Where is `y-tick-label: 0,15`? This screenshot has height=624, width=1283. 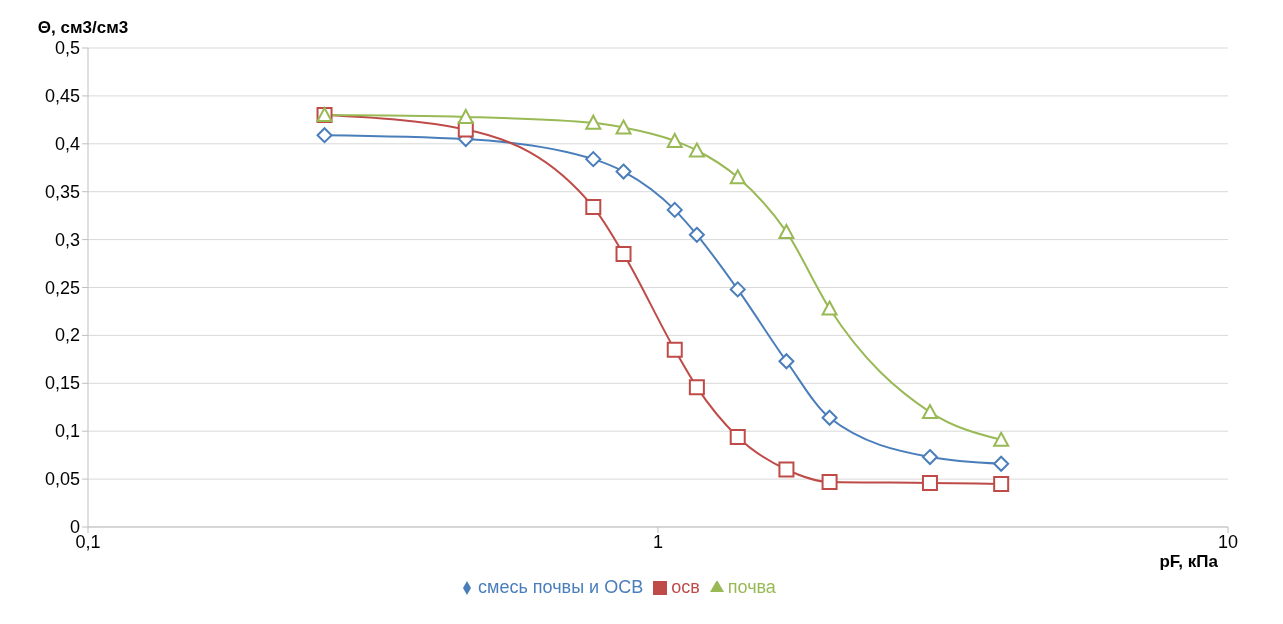
y-tick-label: 0,15 is located at coordinates (62, 383).